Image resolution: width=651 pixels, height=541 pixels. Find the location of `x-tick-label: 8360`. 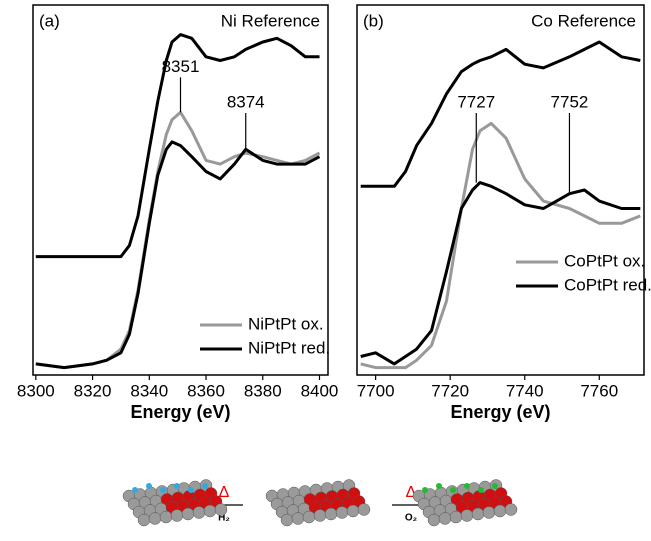

x-tick-label: 8360 is located at coordinates (206, 390).